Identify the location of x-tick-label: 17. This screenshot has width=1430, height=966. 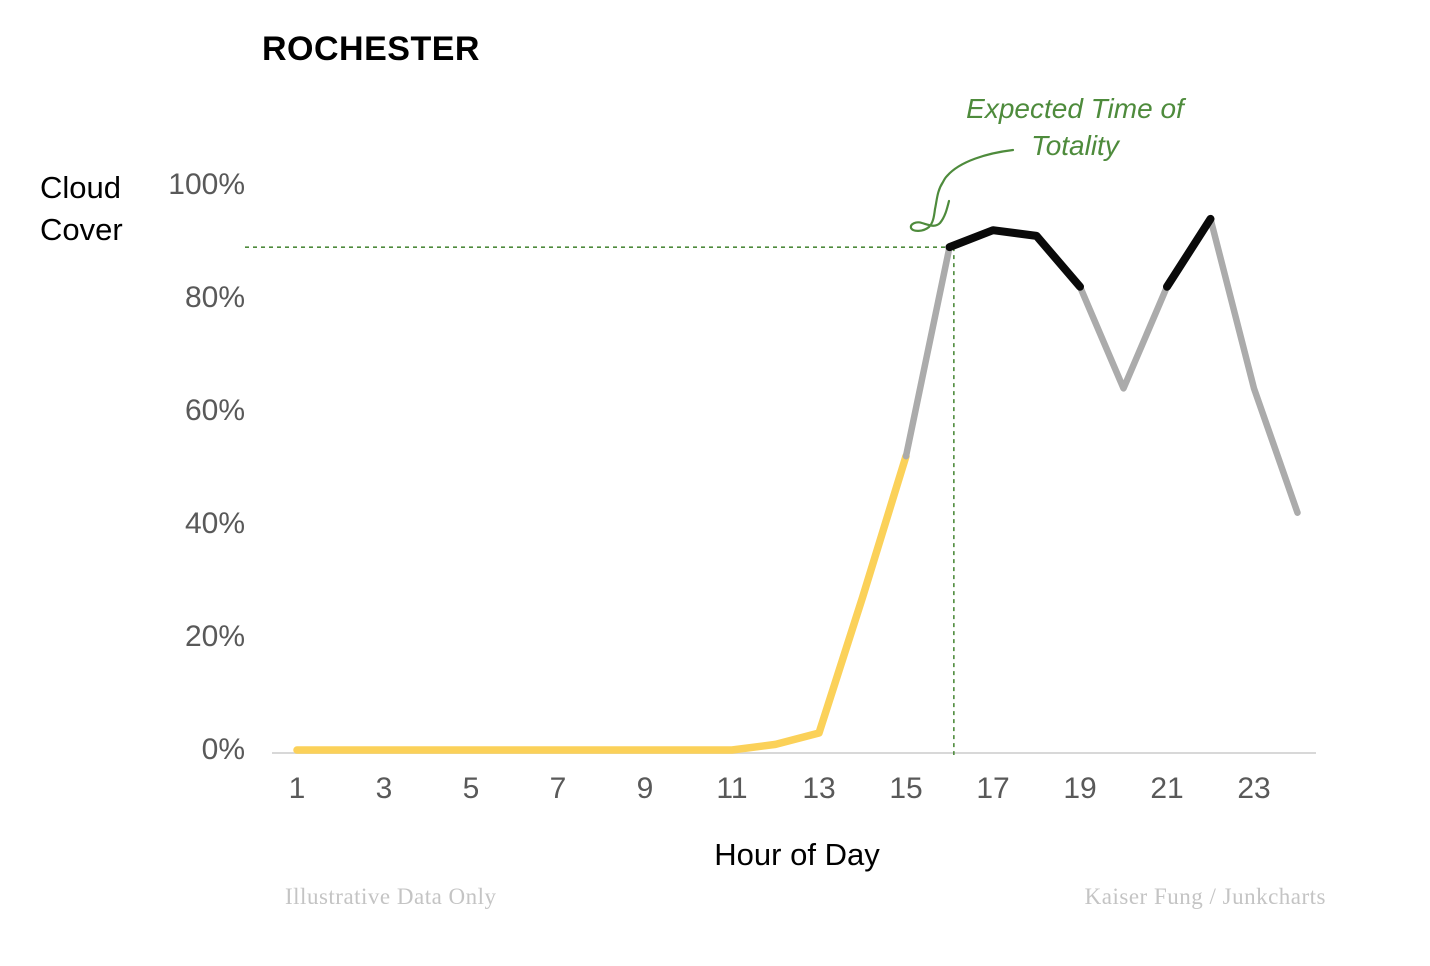
(993, 788).